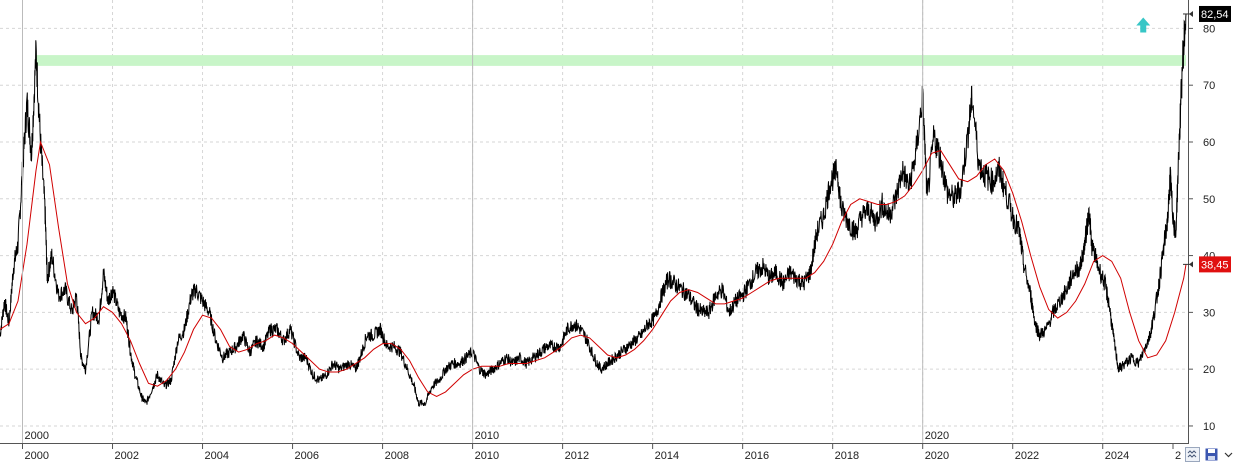 The height and width of the screenshot is (464, 1237). Describe the element at coordinates (397, 456) in the screenshot. I see `x-tick-label: 2008` at that location.